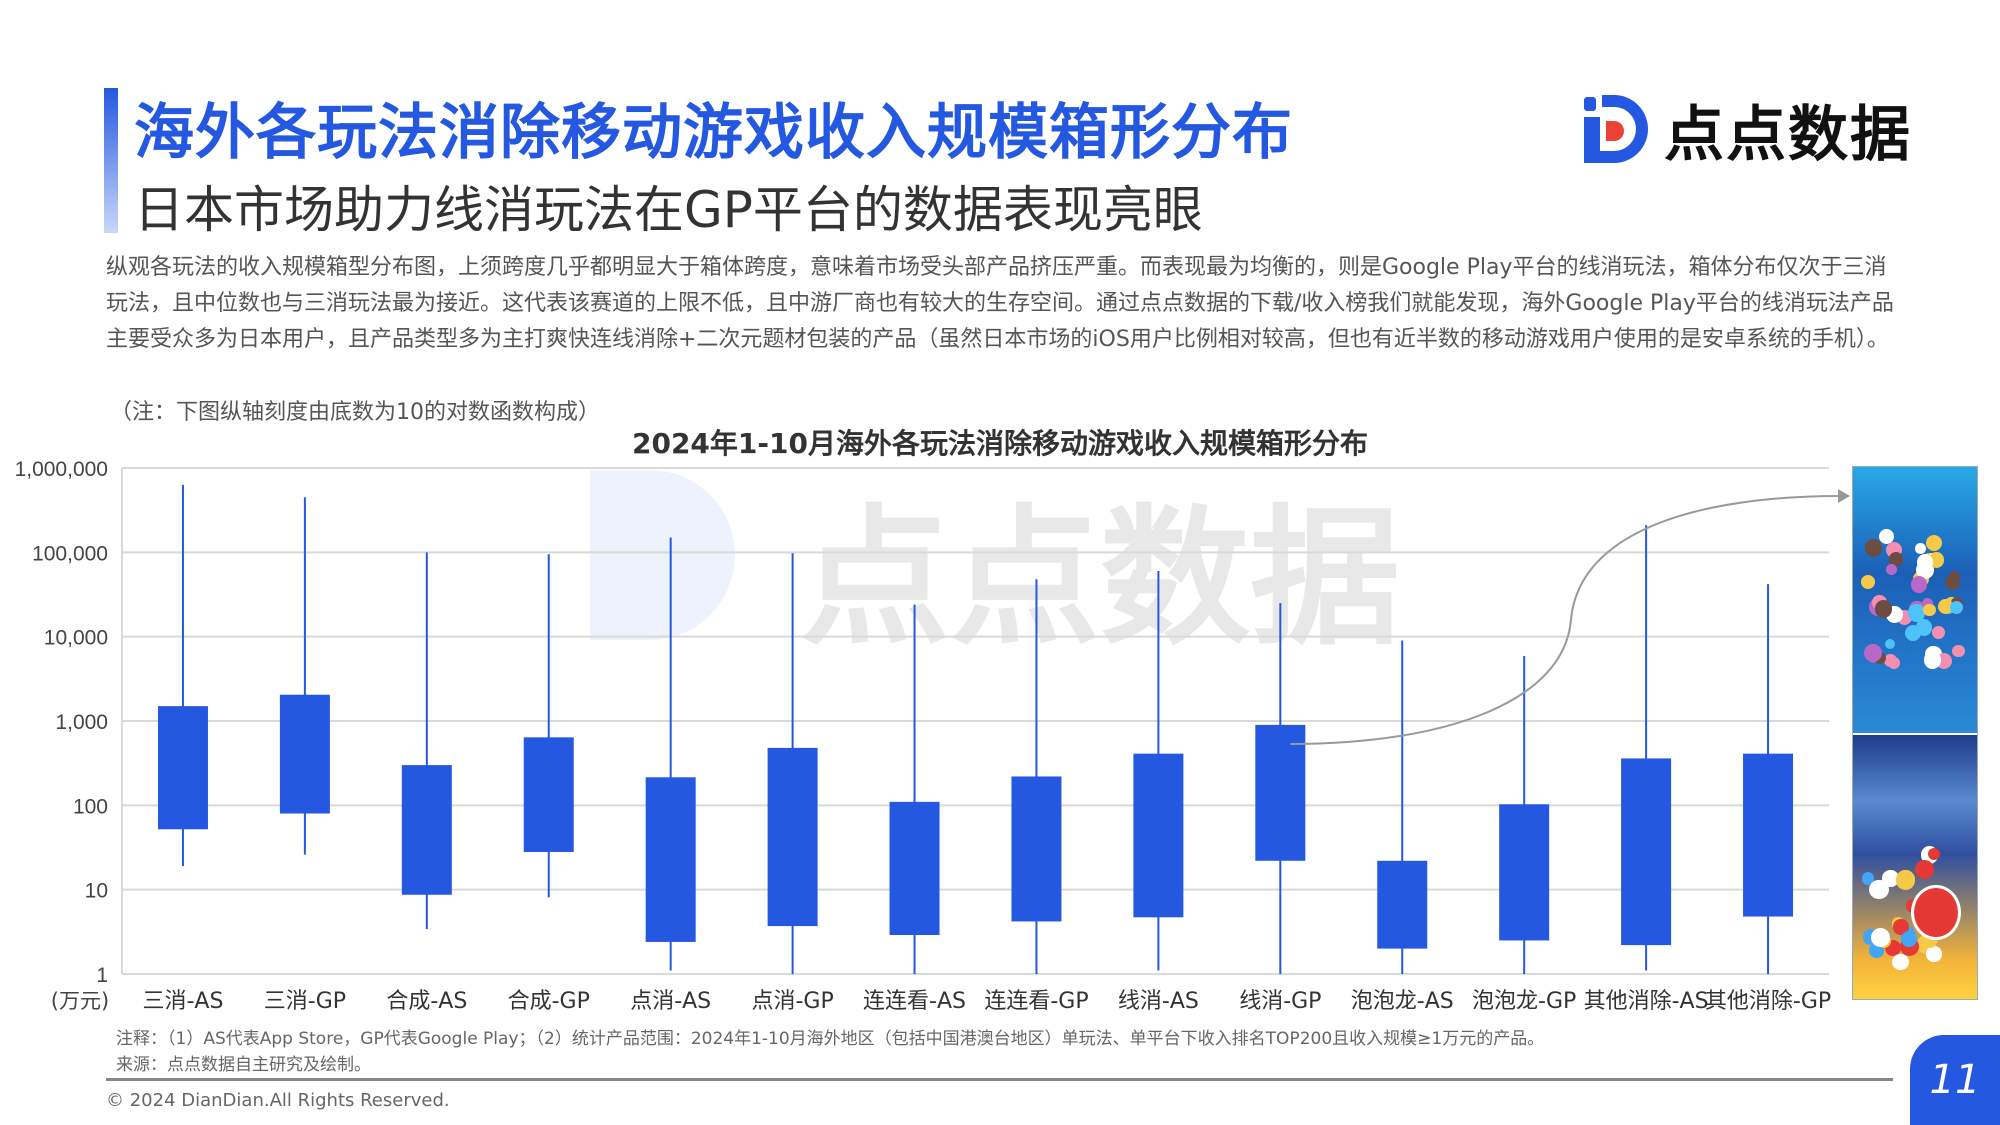 This screenshot has width=2000, height=1125. What do you see at coordinates (1100, 579) in the screenshot?
I see `watermark-text: 点点数据` at bounding box center [1100, 579].